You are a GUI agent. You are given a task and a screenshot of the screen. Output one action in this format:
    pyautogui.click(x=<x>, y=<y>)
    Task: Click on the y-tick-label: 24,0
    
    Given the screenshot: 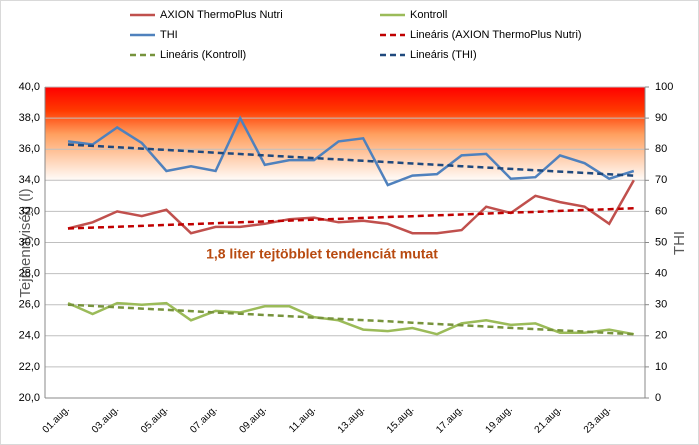 What is the action you would take?
    pyautogui.click(x=29, y=336)
    